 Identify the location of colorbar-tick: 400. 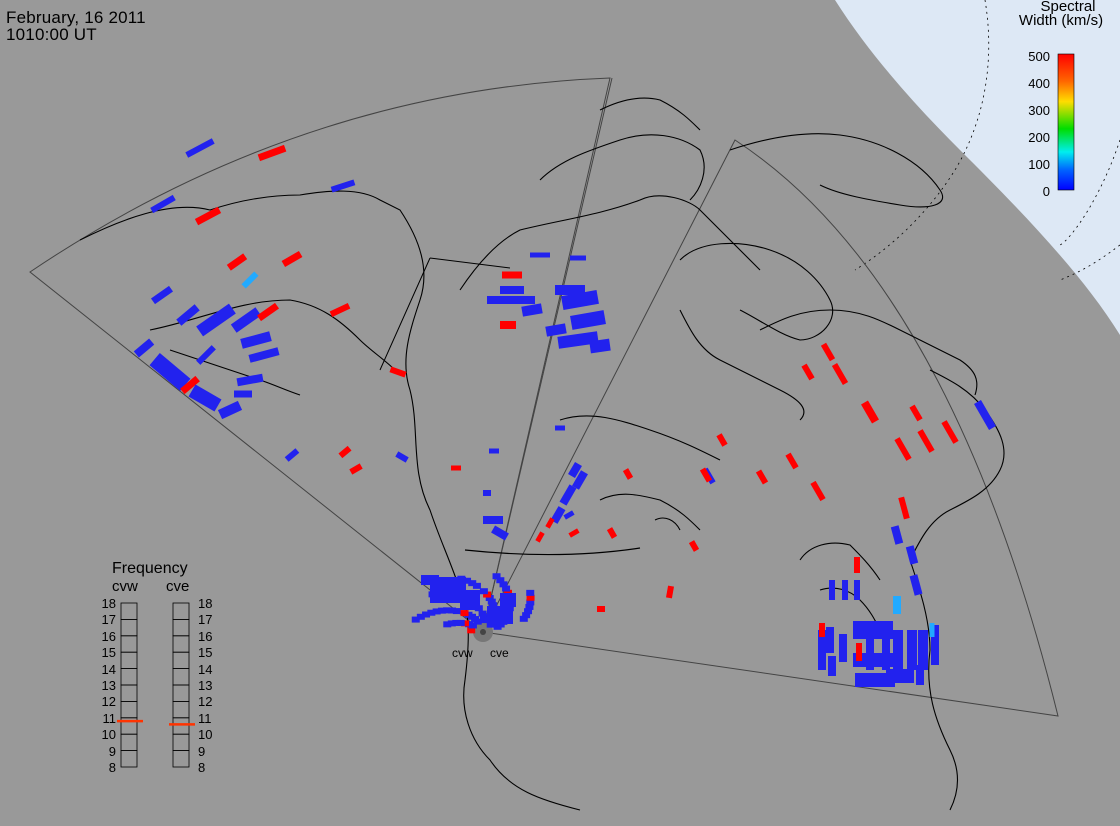
(1039, 83).